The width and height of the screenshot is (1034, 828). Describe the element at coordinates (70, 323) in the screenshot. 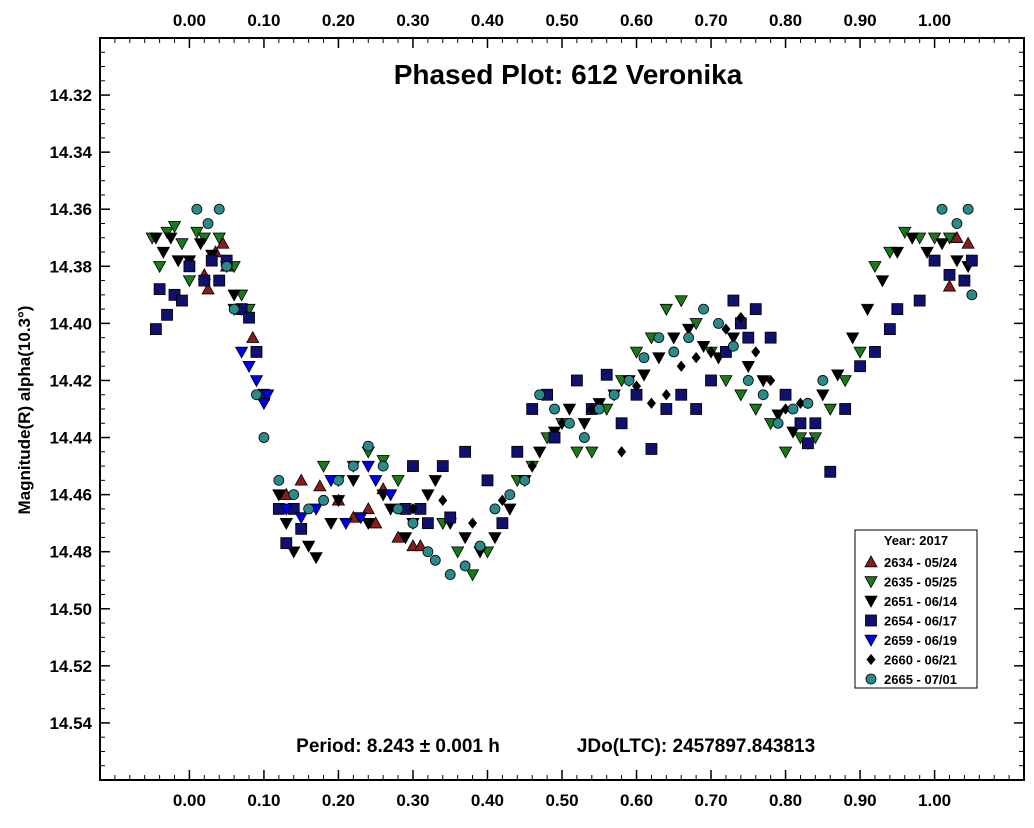

I see `y-tick-label: 14.40` at that location.